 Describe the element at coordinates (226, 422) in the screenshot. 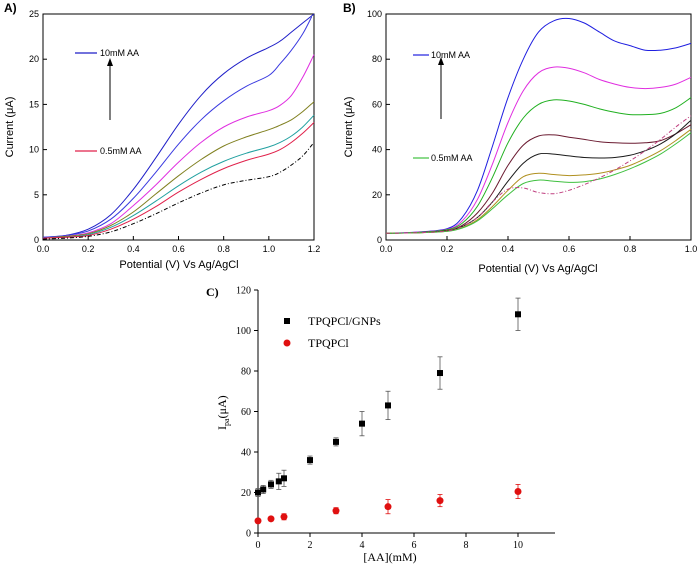

I see `panel-c-ylabel-sub: pa` at that location.